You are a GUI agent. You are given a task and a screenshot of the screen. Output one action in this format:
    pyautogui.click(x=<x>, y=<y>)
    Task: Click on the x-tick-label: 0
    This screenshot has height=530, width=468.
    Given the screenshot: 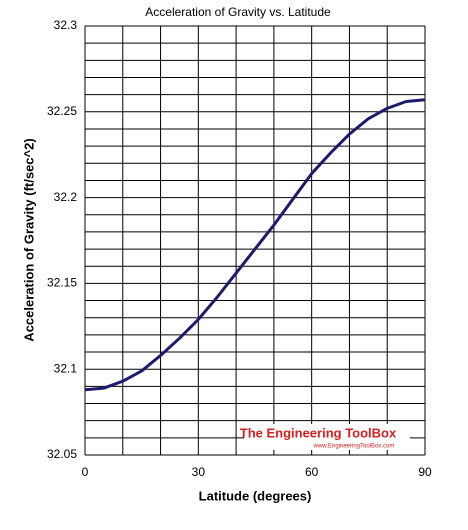 What is the action you would take?
    pyautogui.click(x=85, y=472)
    